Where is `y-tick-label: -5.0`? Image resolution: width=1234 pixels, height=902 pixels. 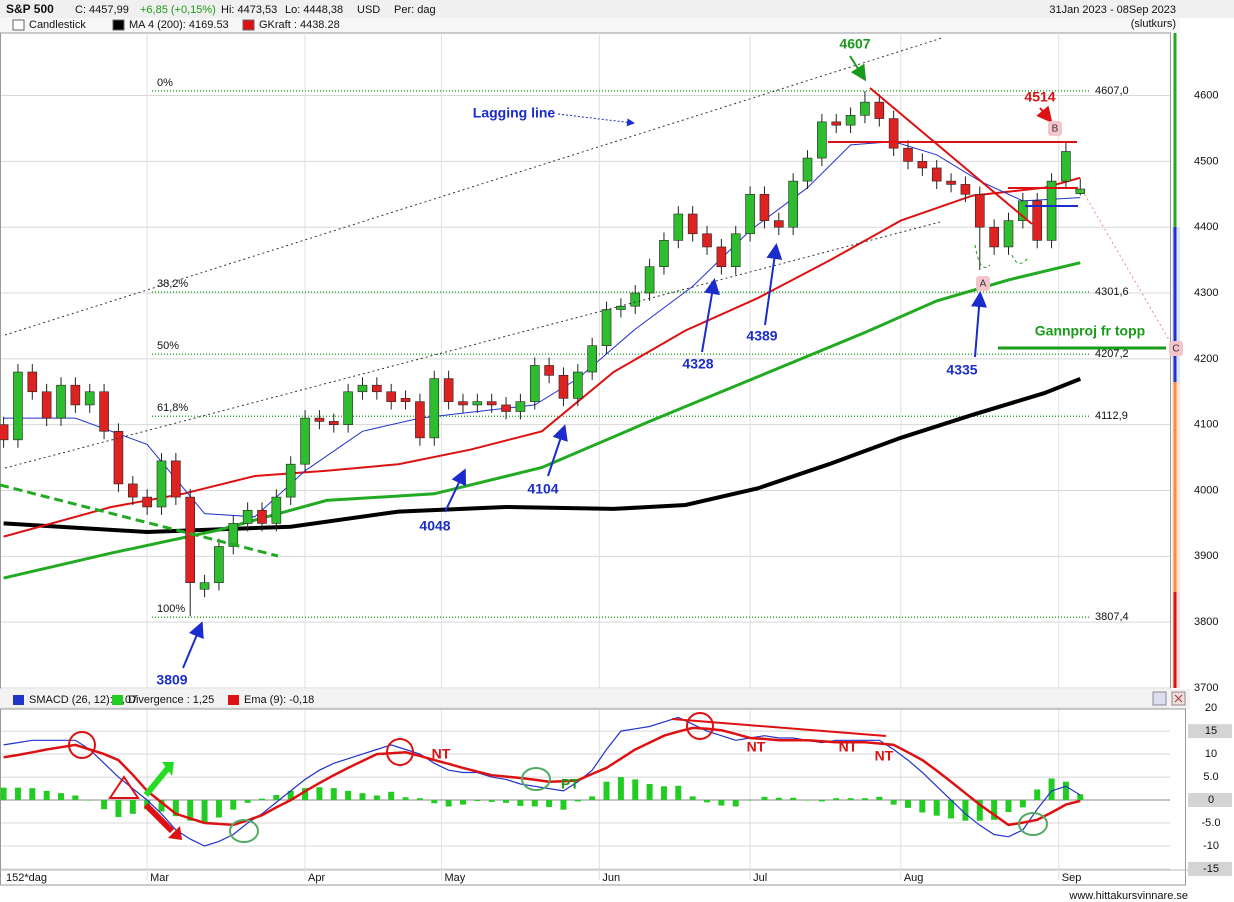
y-tick-label: -5.0 is located at coordinates (1211, 823).